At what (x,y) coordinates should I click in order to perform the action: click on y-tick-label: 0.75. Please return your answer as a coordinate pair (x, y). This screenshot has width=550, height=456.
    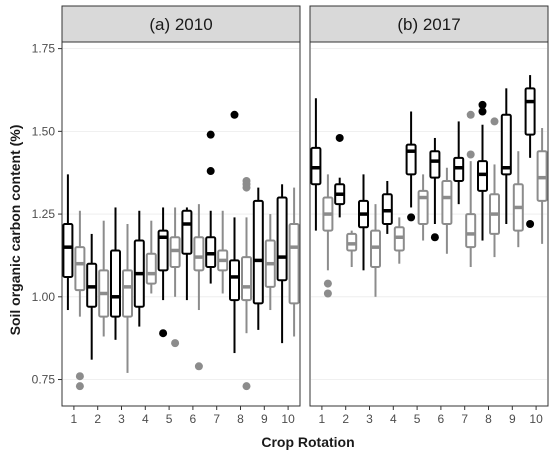
    Looking at the image, I should click on (44, 380).